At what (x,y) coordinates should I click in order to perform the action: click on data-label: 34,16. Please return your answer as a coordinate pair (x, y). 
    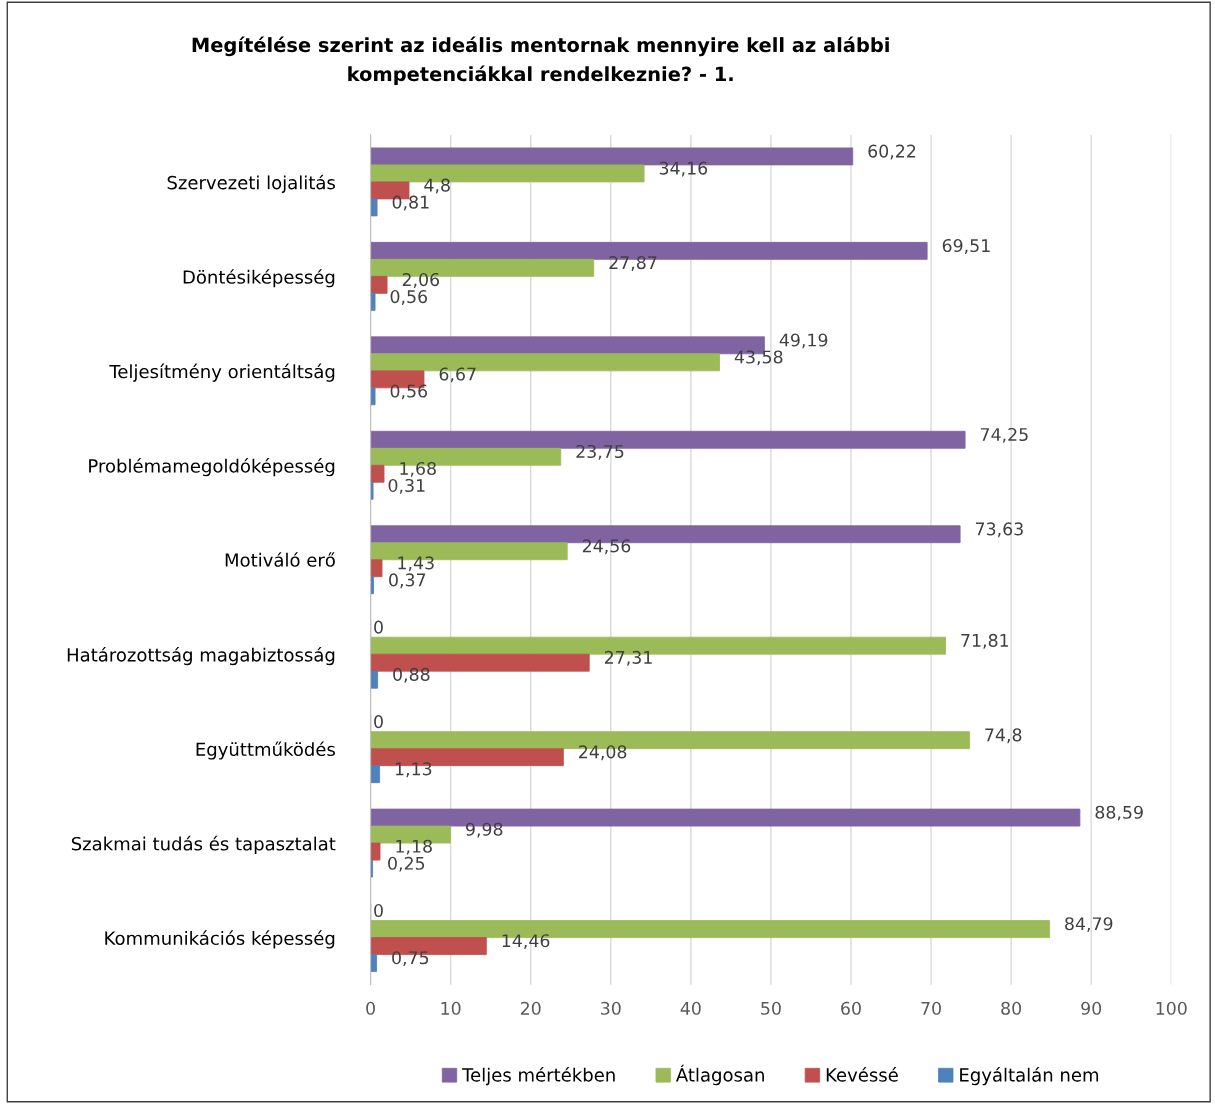
    Looking at the image, I should click on (683, 169).